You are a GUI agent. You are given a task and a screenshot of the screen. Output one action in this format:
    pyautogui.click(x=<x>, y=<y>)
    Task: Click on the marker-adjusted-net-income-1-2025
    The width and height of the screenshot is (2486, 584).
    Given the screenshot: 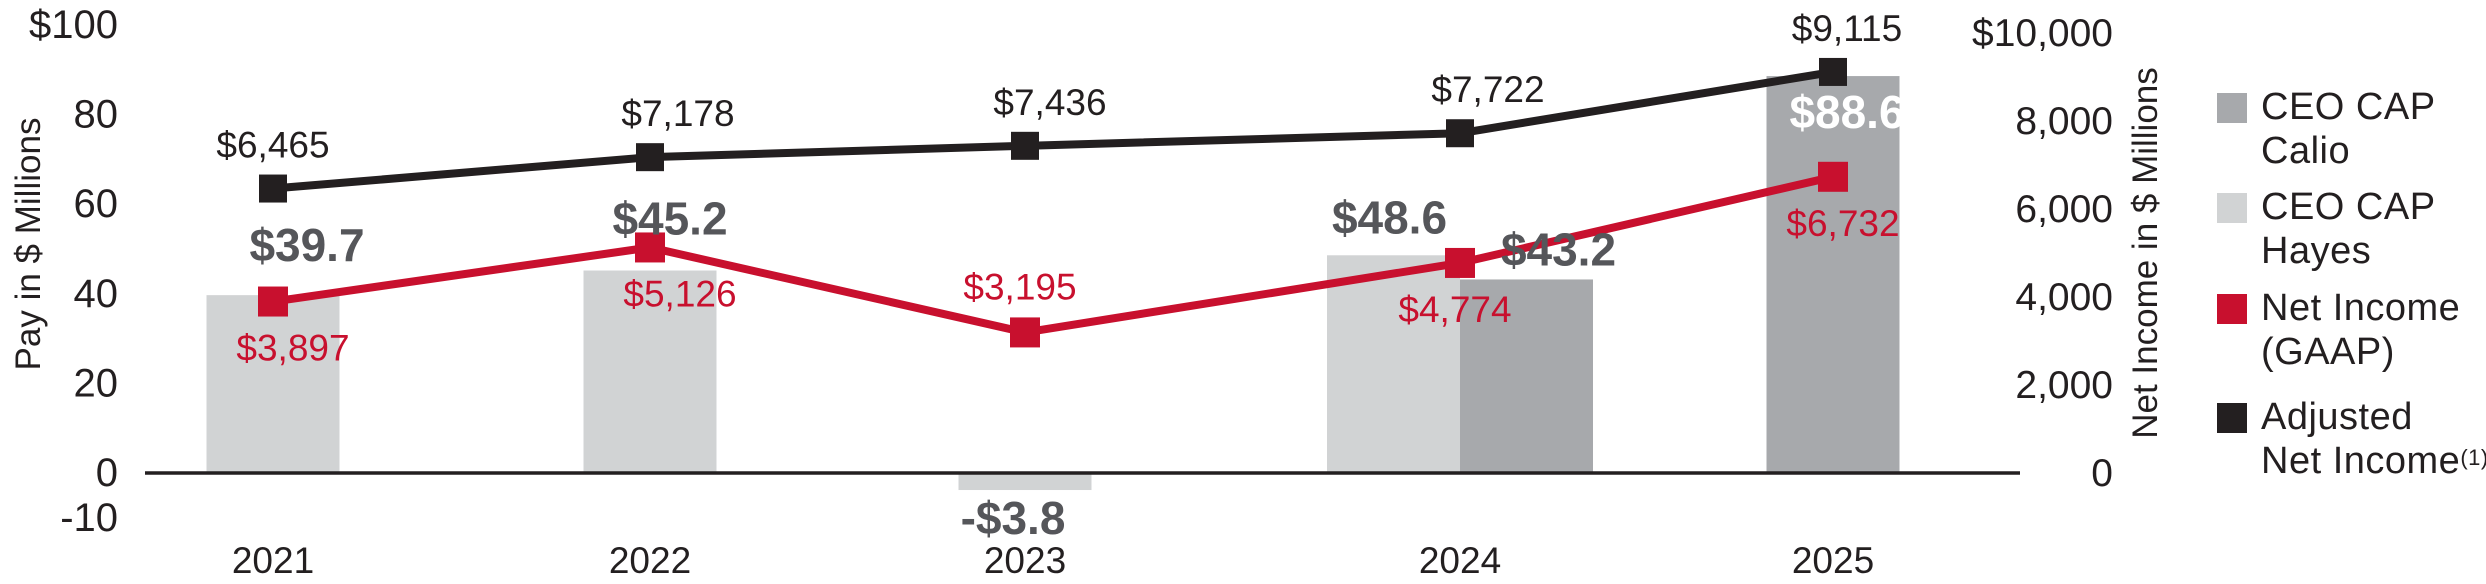 What is the action you would take?
    pyautogui.click(x=1833, y=71)
    